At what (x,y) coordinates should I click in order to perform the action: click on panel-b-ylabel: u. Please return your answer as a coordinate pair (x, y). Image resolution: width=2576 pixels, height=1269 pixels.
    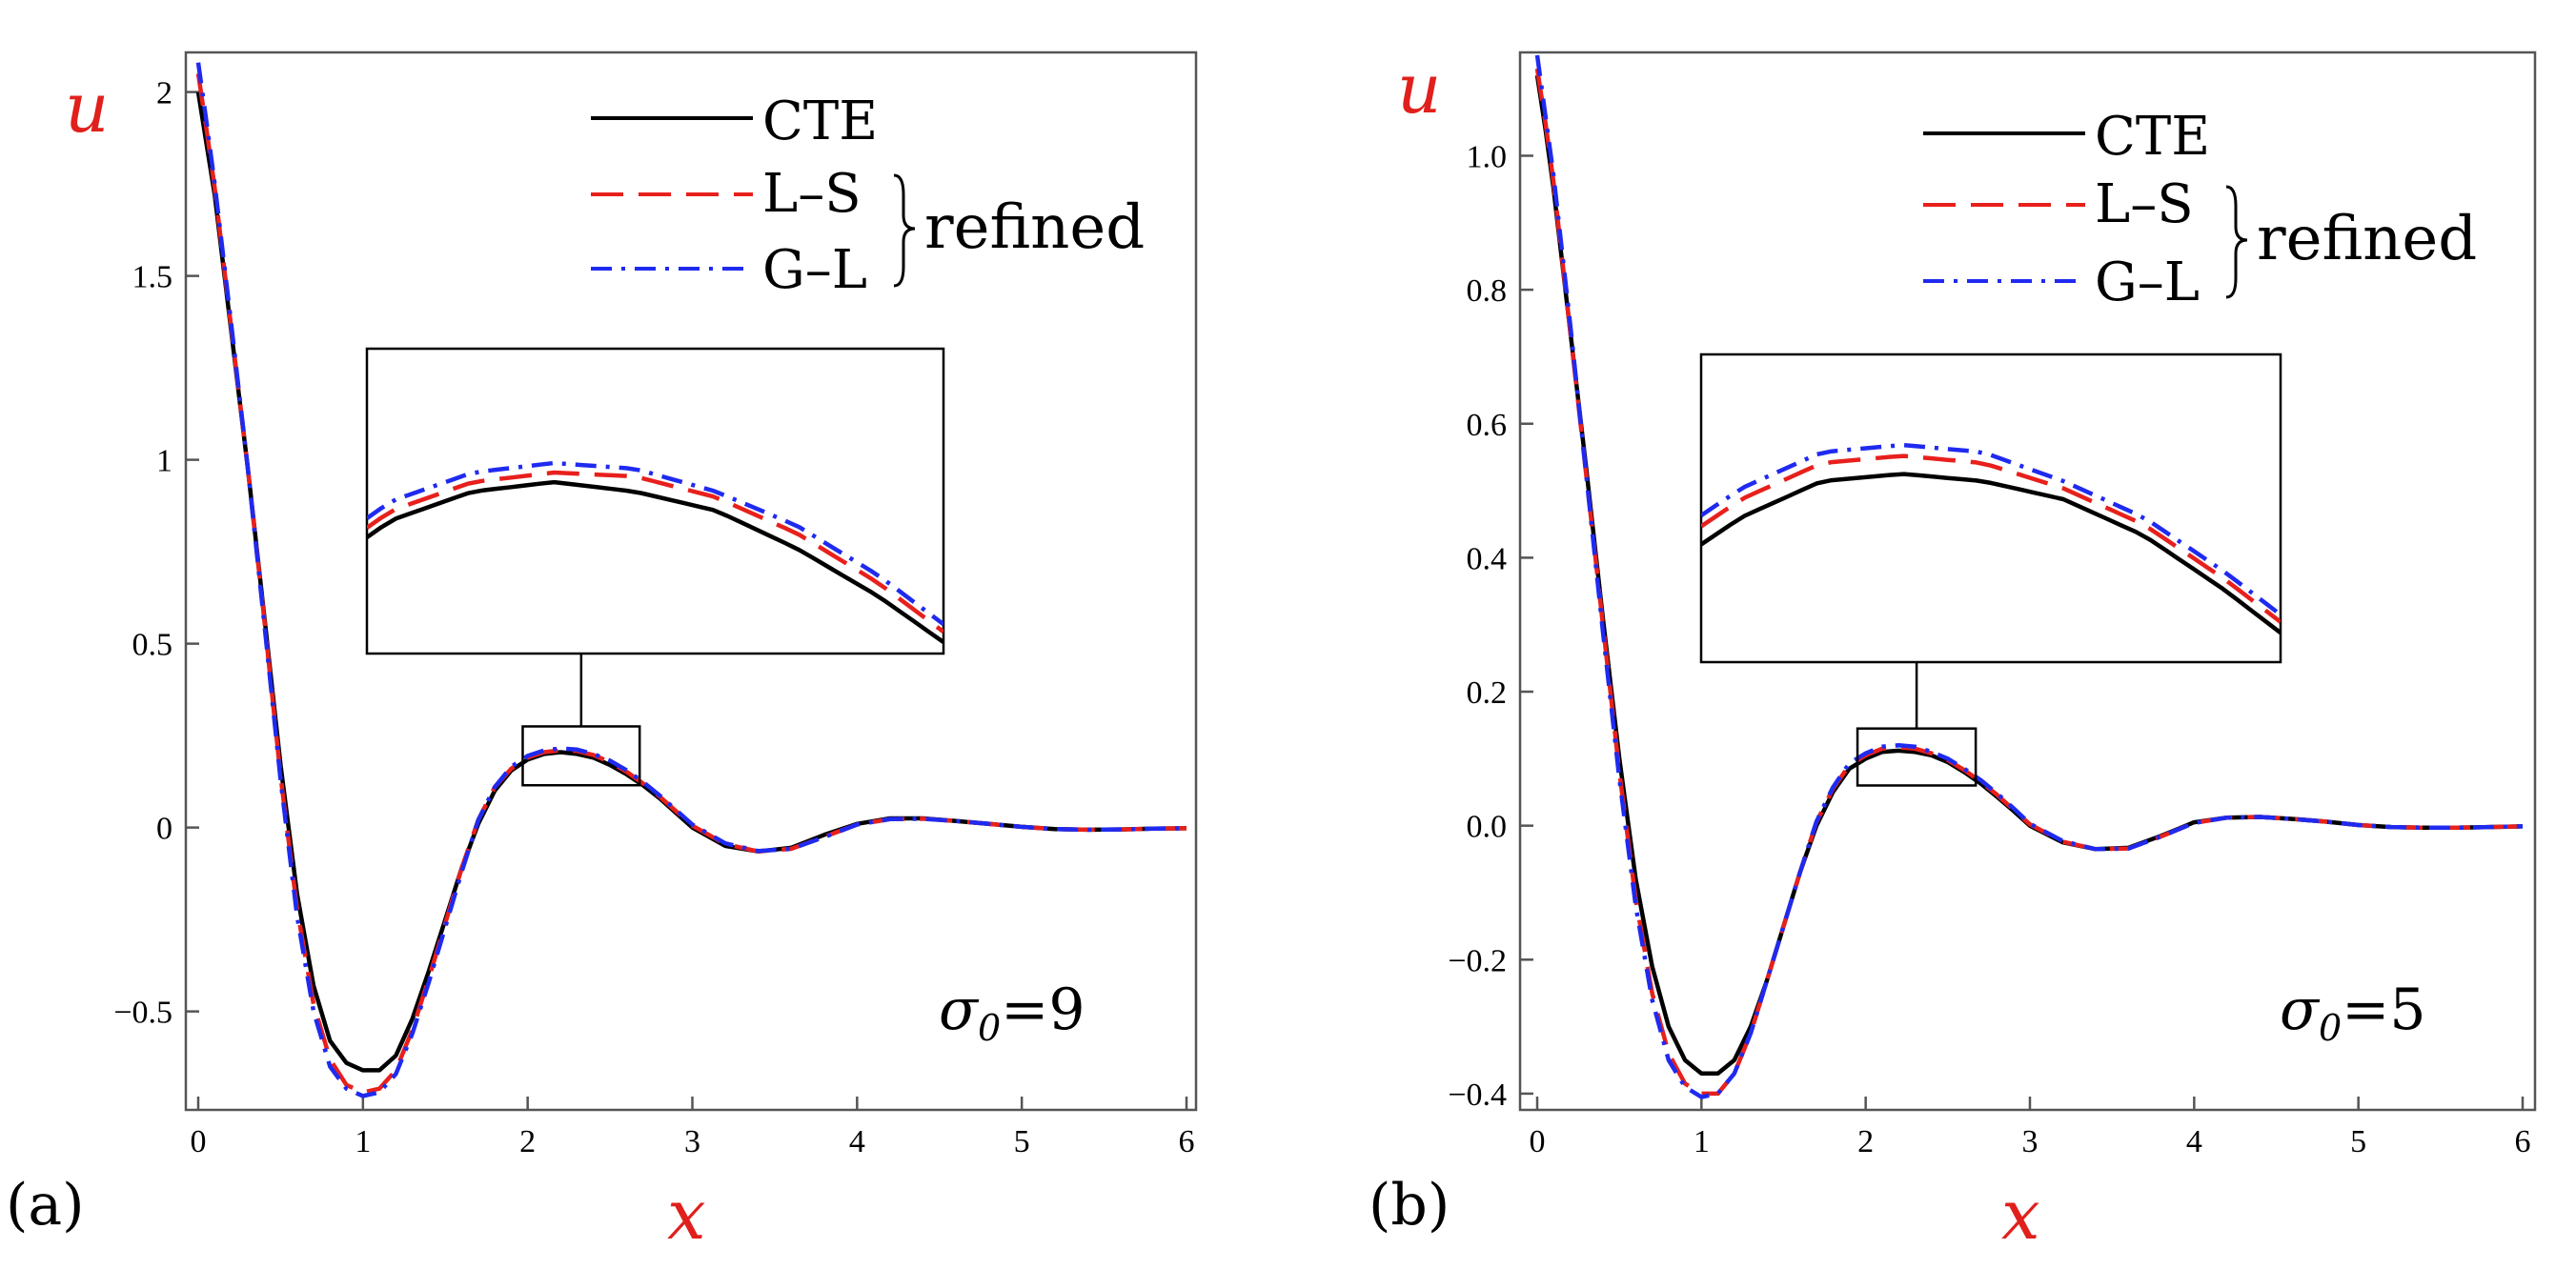
    Looking at the image, I should click on (1419, 89).